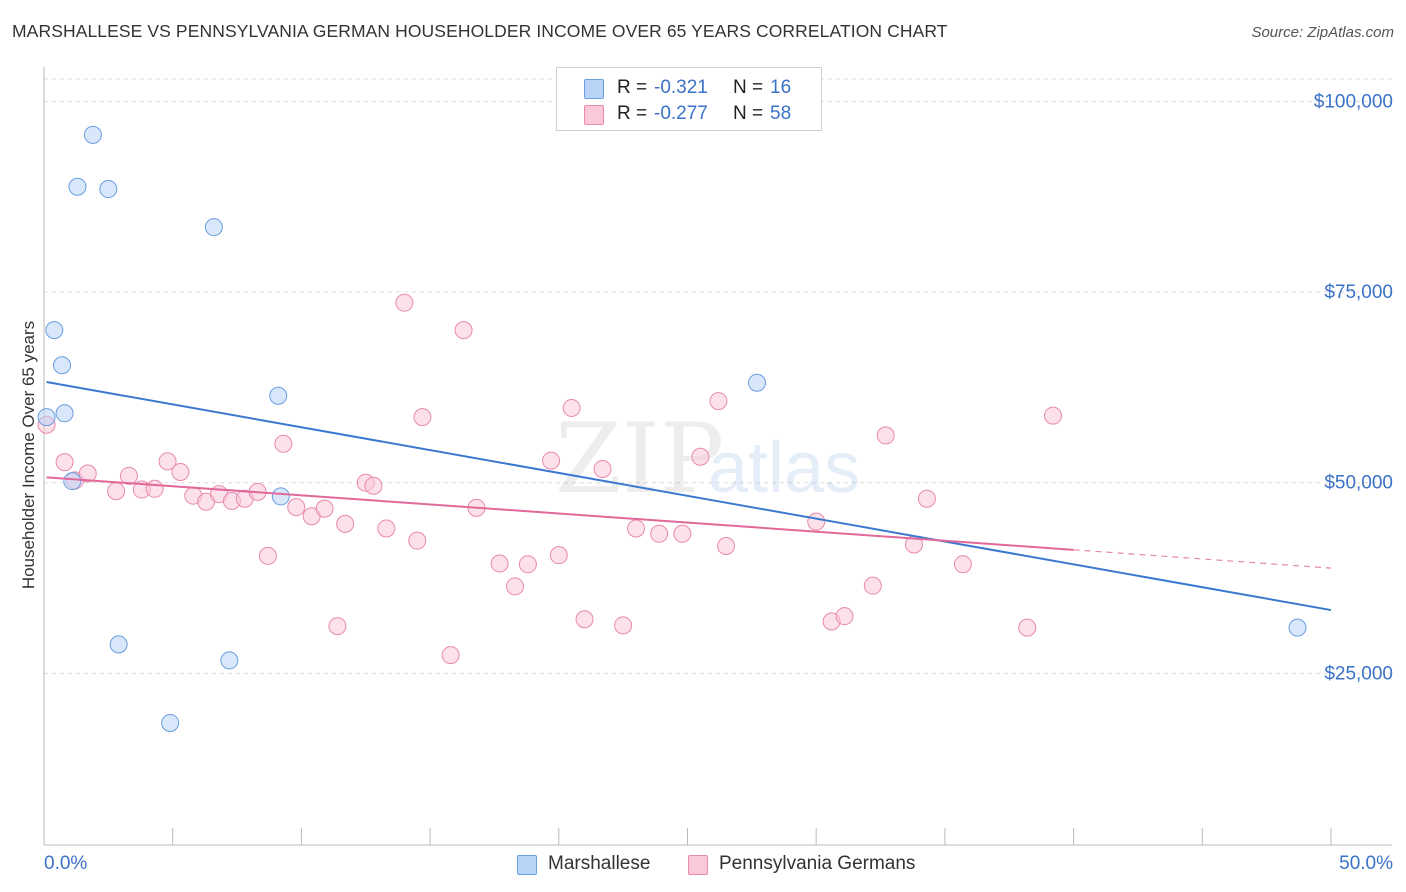  Describe the element at coordinates (1353, 387) in the screenshot. I see `y-tick-labels: $25,000 $50,000 $75,000 $100,000` at that location.